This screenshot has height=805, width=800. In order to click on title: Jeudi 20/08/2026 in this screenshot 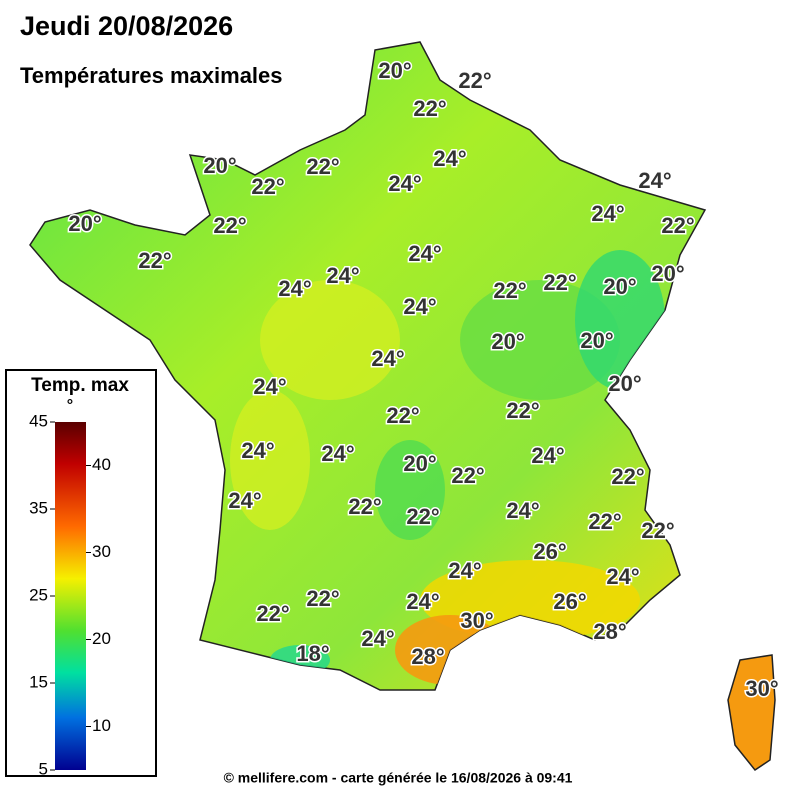, I will do `click(126, 26)`.